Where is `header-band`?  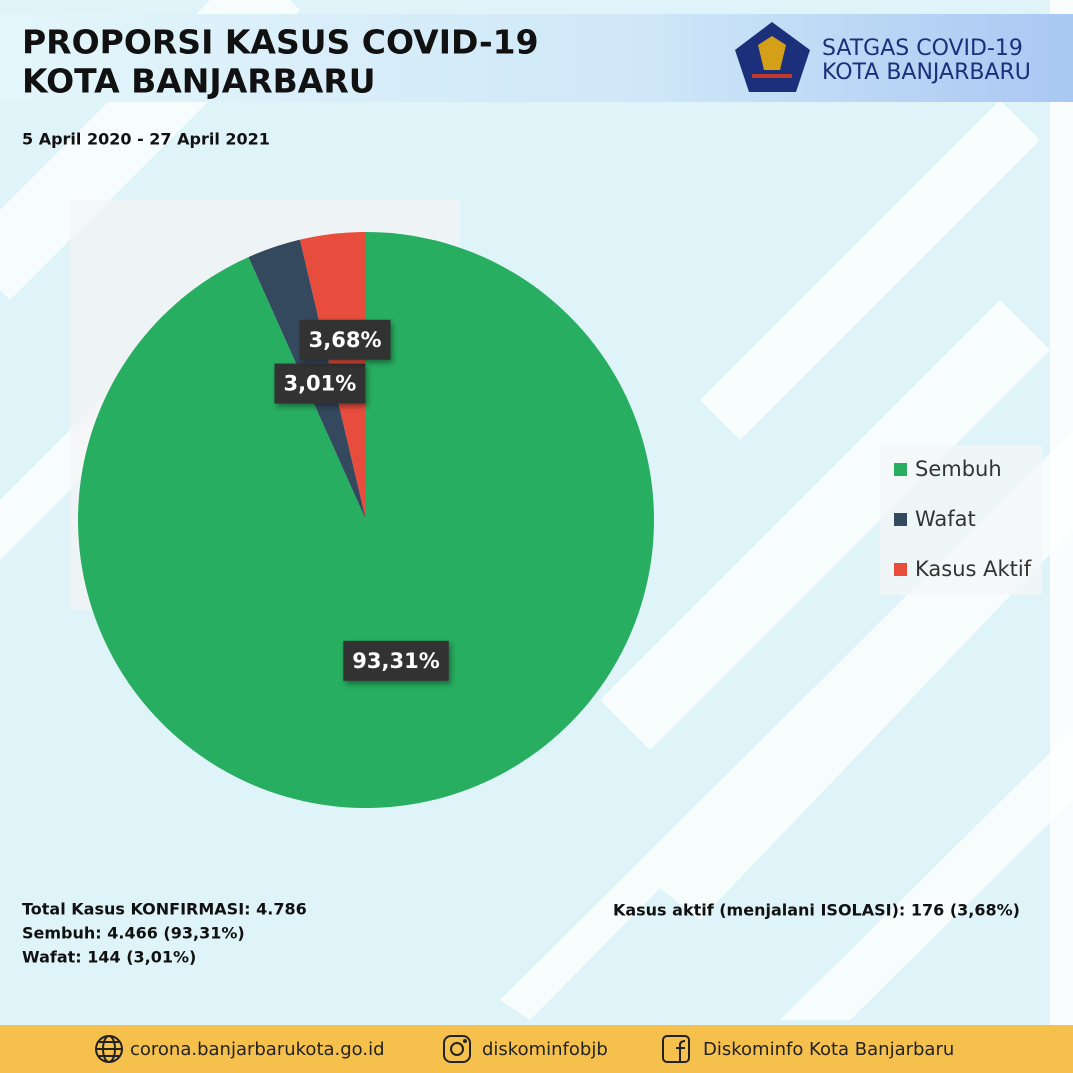
header-band is located at coordinates (536, 58).